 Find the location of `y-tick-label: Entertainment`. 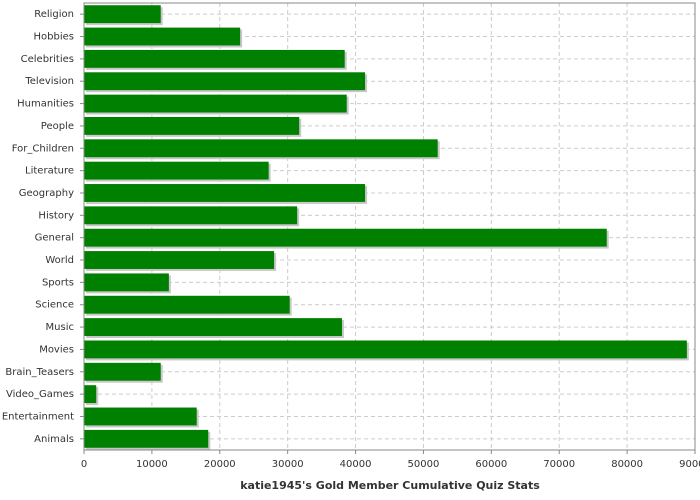

y-tick-label: Entertainment is located at coordinates (38, 416).